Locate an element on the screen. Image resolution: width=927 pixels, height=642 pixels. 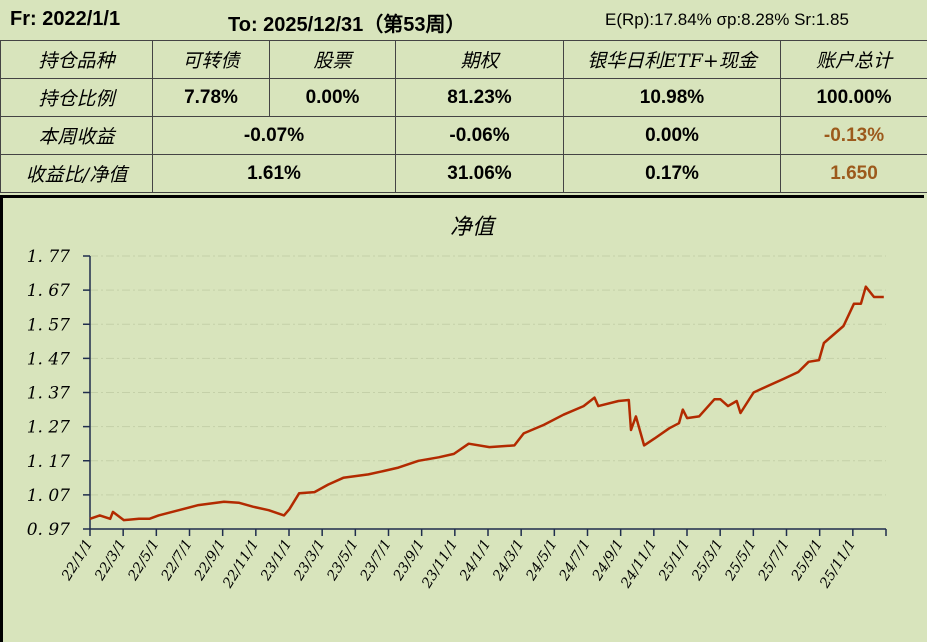
x-tick-label: 24/7/1 is located at coordinates (575, 561).